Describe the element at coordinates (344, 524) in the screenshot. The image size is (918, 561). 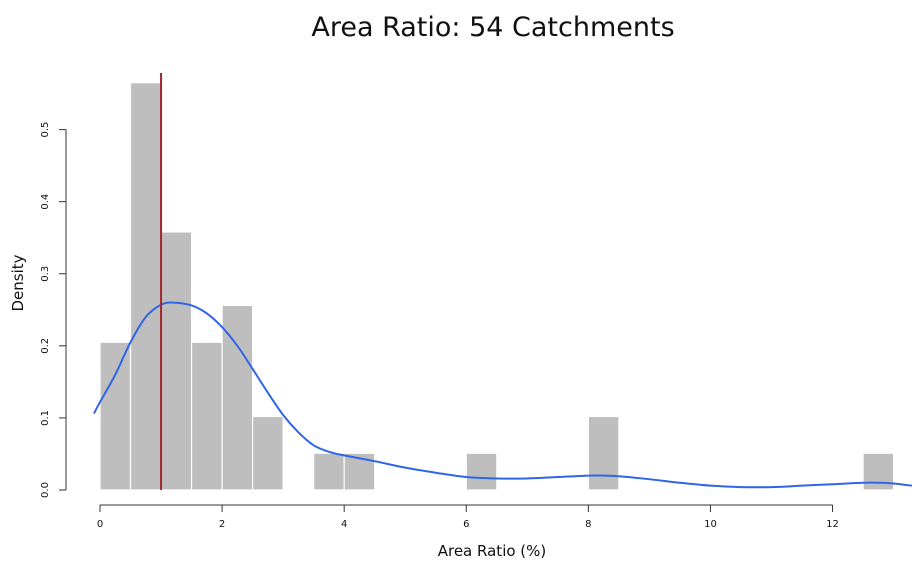
I see `x-tick-label: 4` at that location.